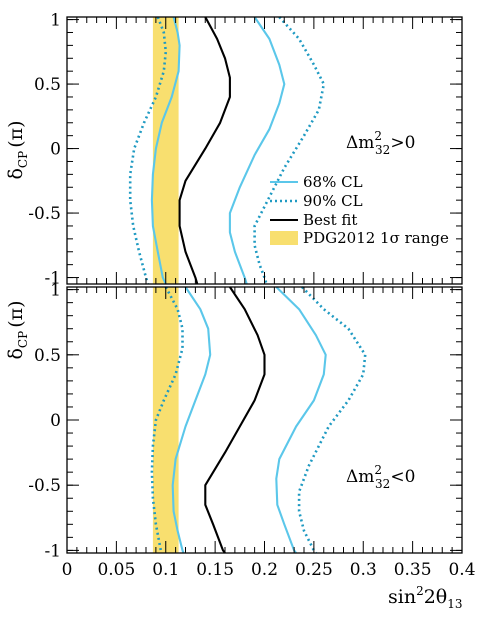 This screenshot has width=484, height=619. I want to click on legend-swatch-pdg, so click(284, 238).